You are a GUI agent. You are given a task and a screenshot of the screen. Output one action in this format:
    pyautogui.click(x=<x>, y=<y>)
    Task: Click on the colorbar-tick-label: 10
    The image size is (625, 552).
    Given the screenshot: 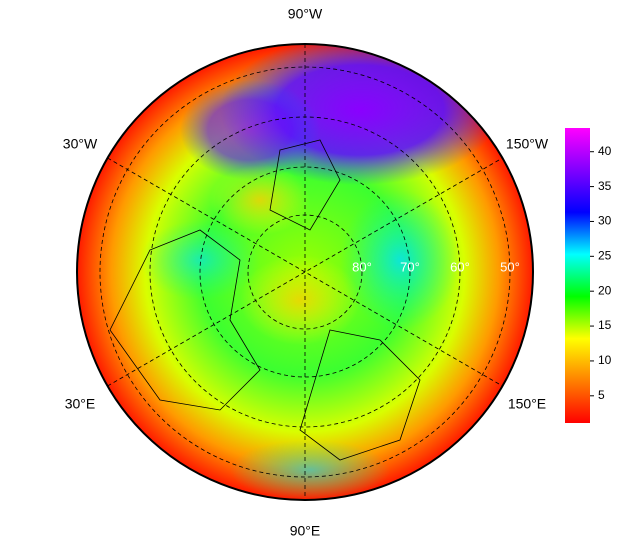 What is the action you would take?
    pyautogui.click(x=605, y=360)
    